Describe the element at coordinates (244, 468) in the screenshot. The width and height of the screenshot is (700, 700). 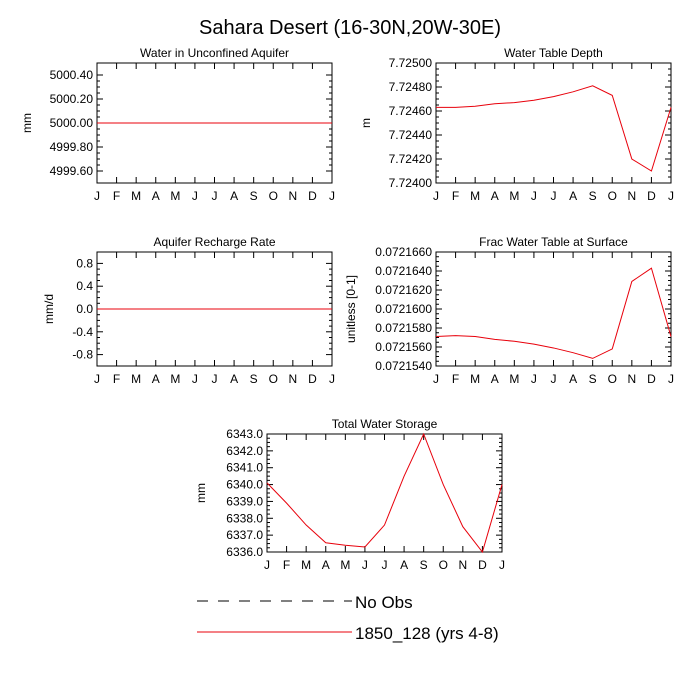
I see `y-tick-label: 6341.0` at that location.